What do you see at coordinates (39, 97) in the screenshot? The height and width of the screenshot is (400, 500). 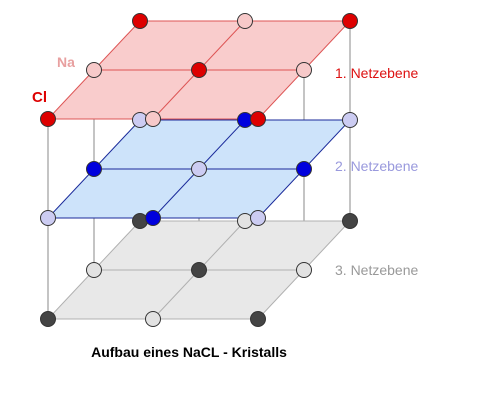 I see `cl-label: Cl` at bounding box center [39, 97].